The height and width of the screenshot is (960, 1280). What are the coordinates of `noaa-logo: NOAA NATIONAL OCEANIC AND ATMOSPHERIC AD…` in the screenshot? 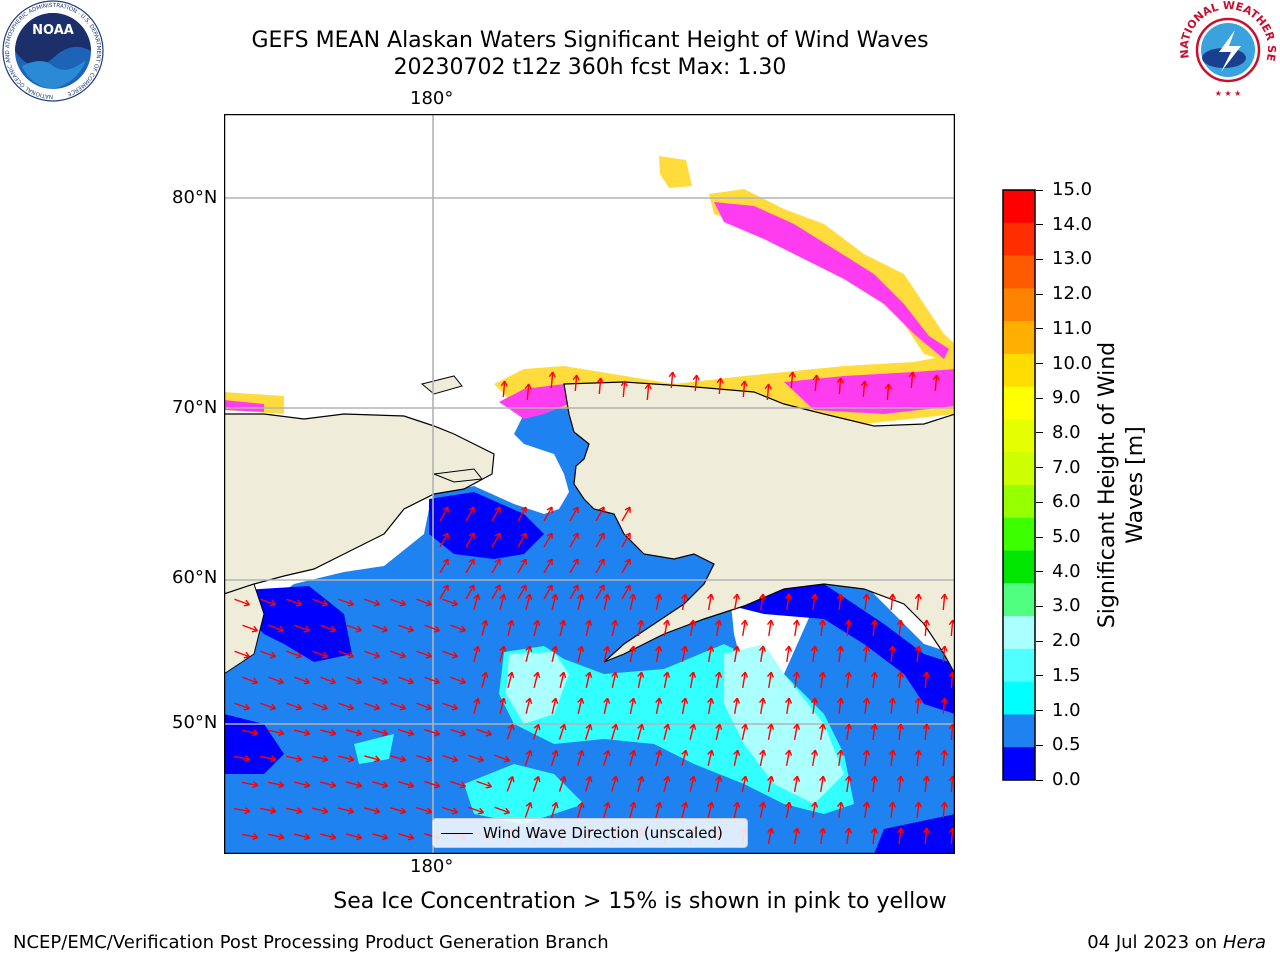 It's located at (53, 51).